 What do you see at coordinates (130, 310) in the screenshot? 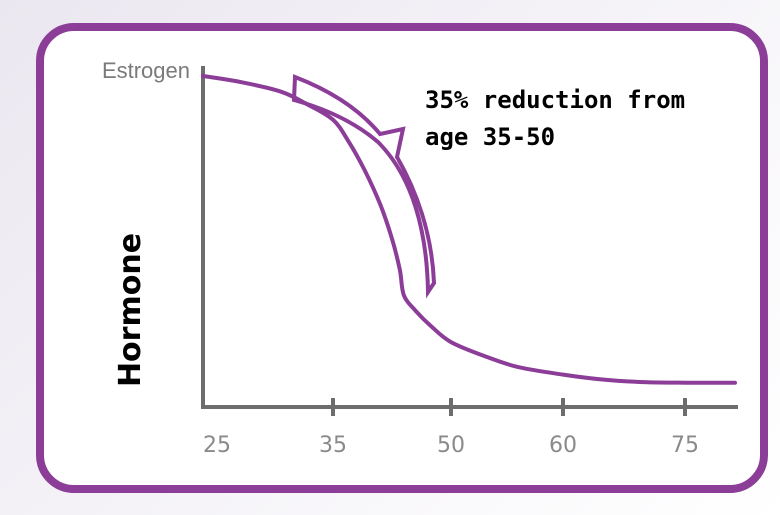
I see `y-axis-title: Hormone` at bounding box center [130, 310].